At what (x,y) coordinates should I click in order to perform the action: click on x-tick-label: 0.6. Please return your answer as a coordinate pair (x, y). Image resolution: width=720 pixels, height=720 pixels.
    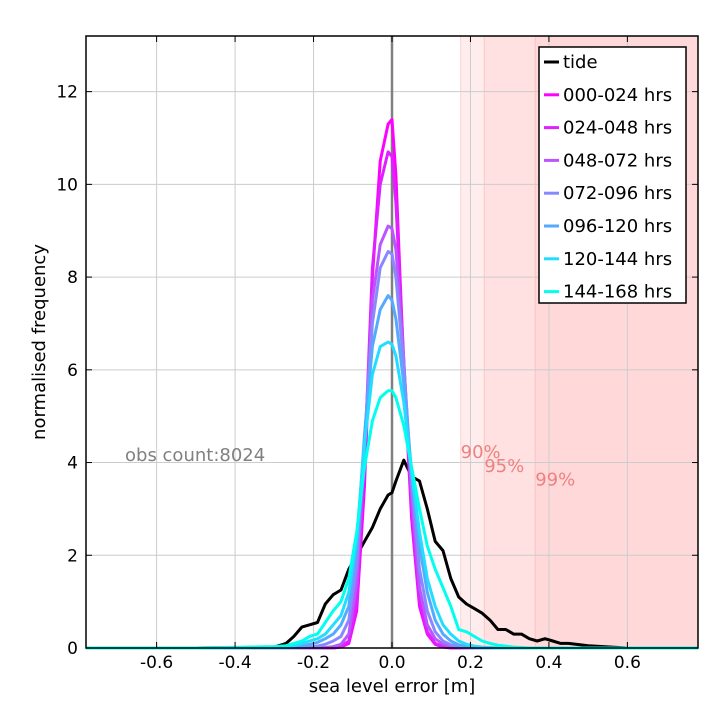
    Looking at the image, I should click on (627, 663).